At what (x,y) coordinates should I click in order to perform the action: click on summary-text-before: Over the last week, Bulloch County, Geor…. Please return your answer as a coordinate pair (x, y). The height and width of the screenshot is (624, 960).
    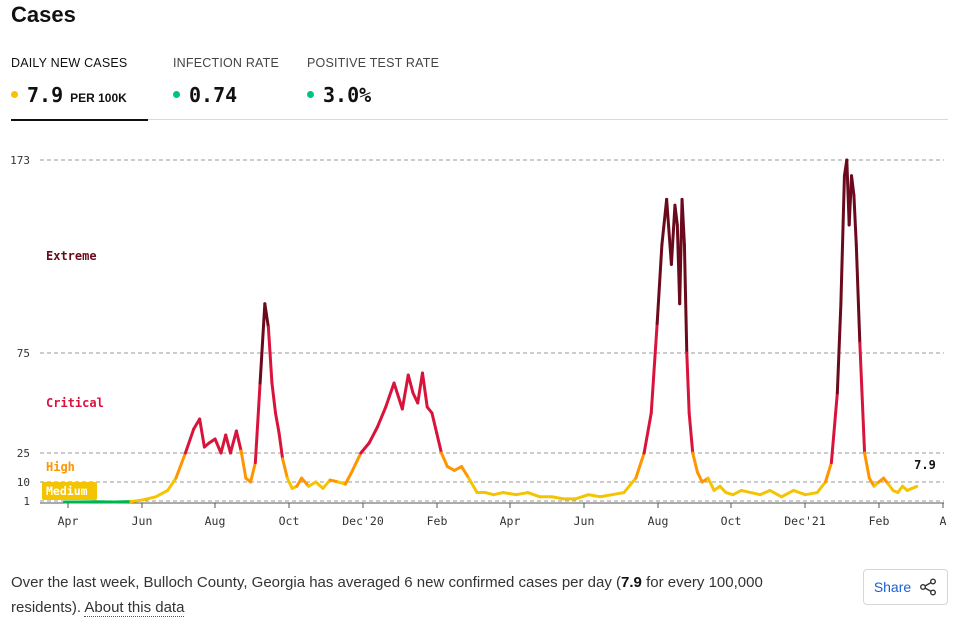
    Looking at the image, I should click on (316, 582).